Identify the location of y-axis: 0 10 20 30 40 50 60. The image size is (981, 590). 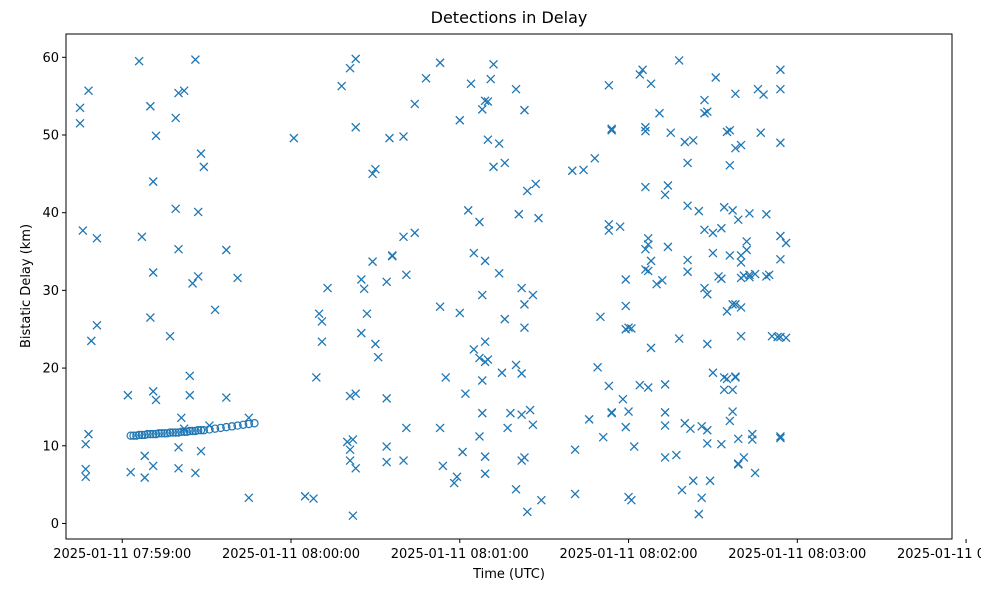
(54, 291).